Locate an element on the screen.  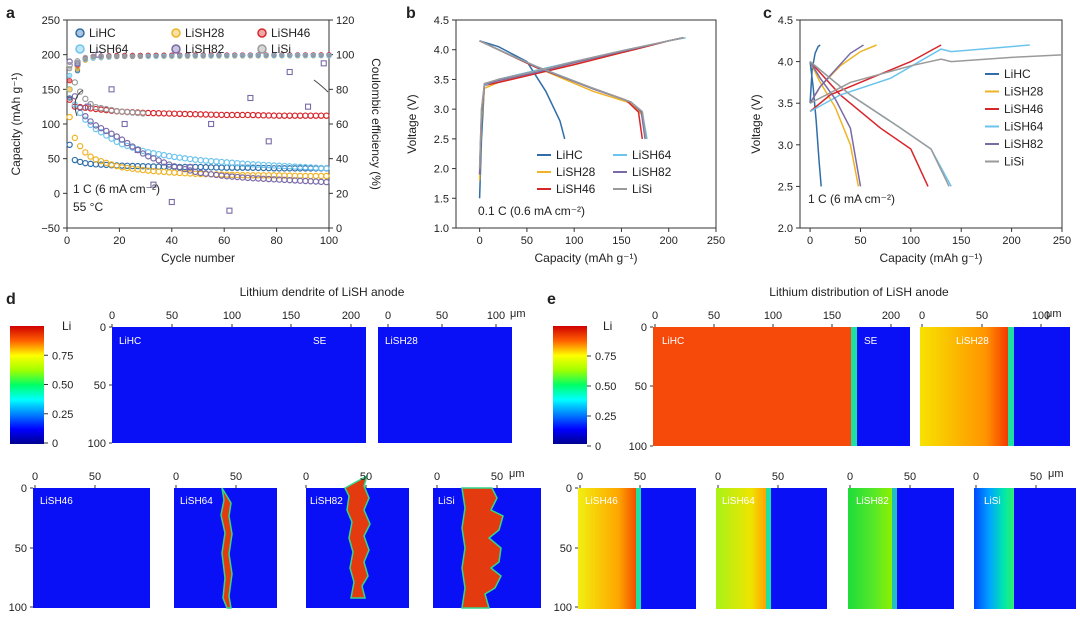
map-d-lish46 is located at coordinates (91, 548).